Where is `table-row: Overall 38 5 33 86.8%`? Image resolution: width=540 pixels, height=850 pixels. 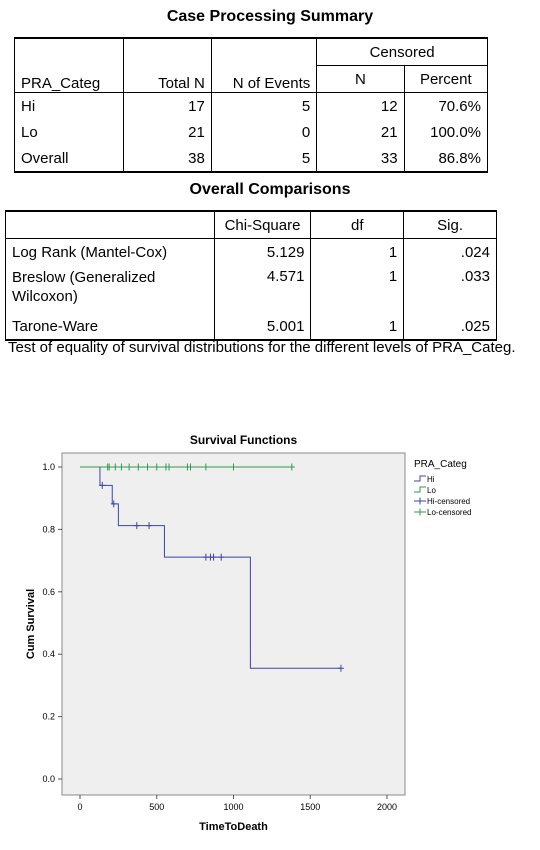
table-row: Overall 38 5 33 86.8% is located at coordinates (251, 159).